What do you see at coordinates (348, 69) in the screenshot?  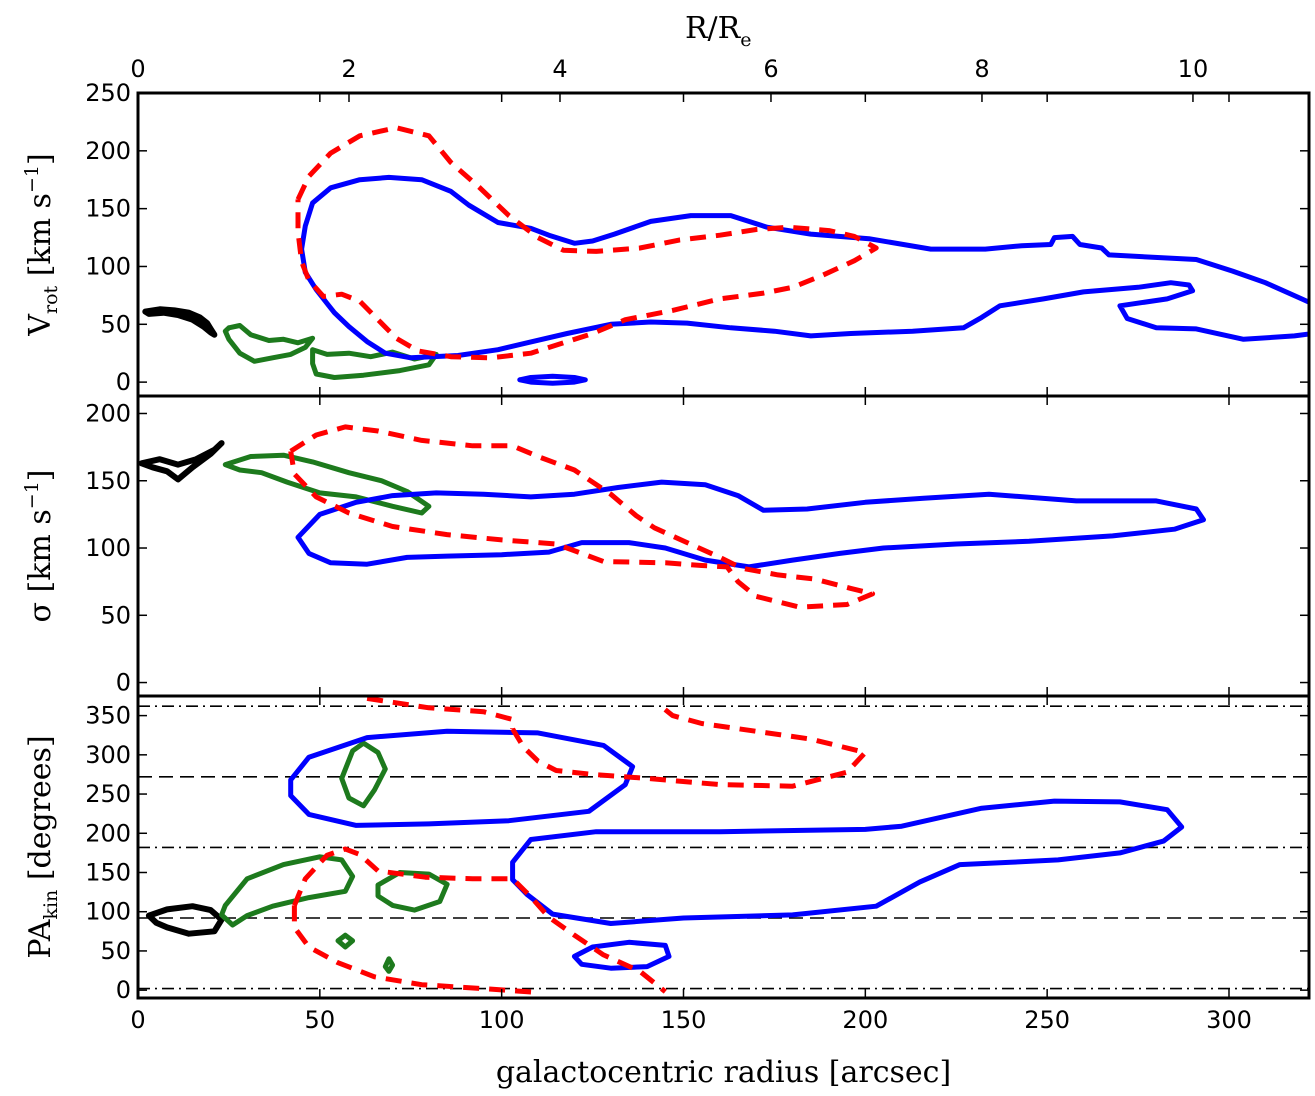 I see `top-tick-label: 2` at bounding box center [348, 69].